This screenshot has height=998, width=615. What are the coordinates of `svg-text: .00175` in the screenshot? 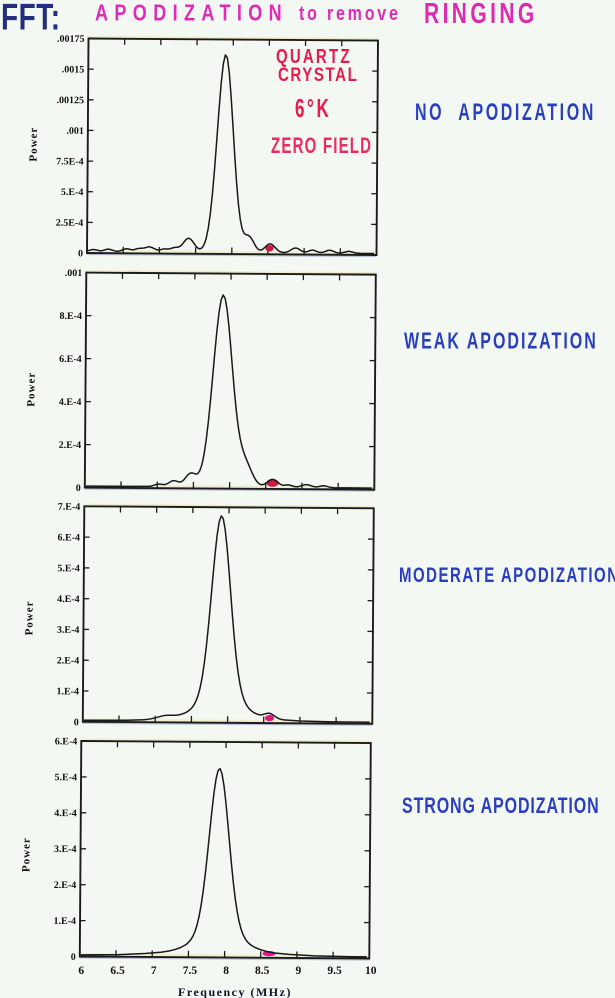 It's located at (71, 39).